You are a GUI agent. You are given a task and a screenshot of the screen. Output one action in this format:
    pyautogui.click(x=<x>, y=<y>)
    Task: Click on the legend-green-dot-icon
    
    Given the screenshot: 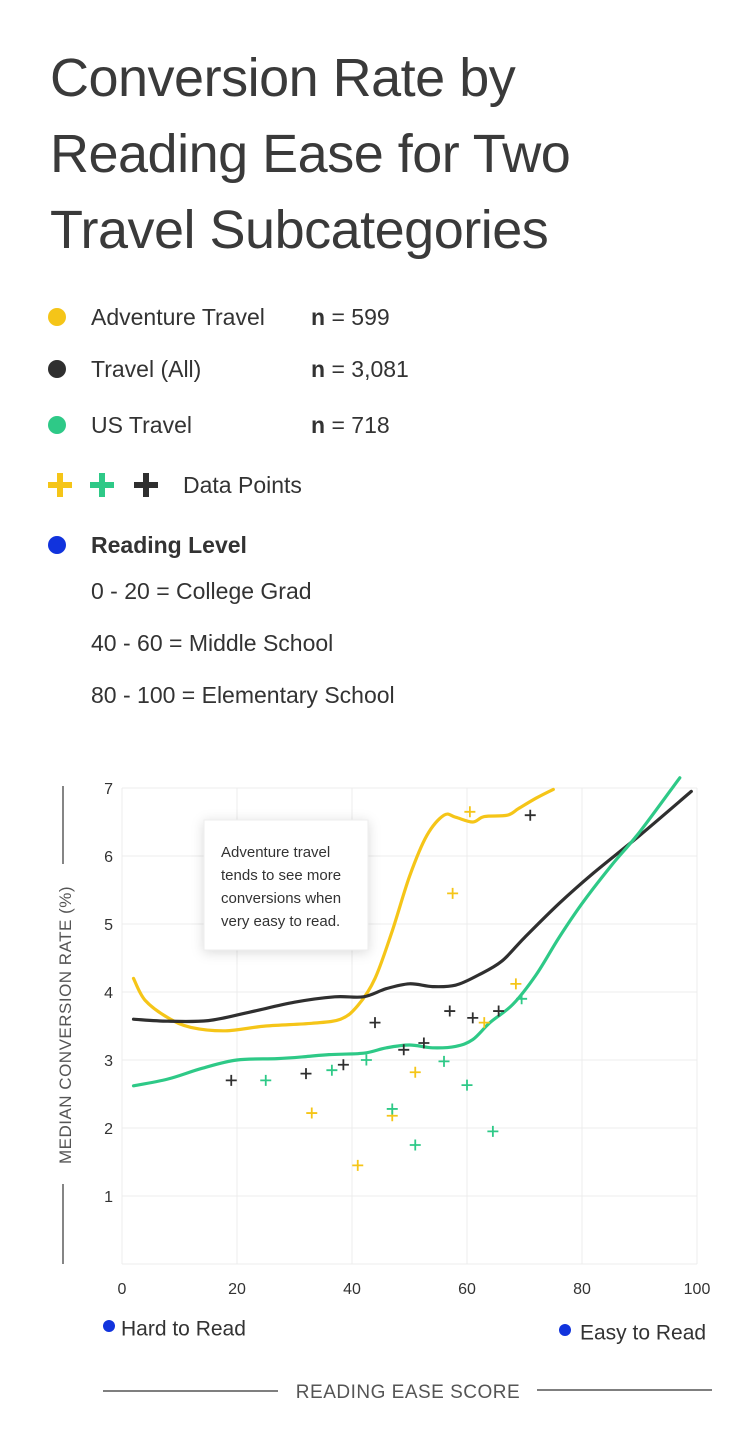 What is the action you would take?
    pyautogui.click(x=57, y=425)
    